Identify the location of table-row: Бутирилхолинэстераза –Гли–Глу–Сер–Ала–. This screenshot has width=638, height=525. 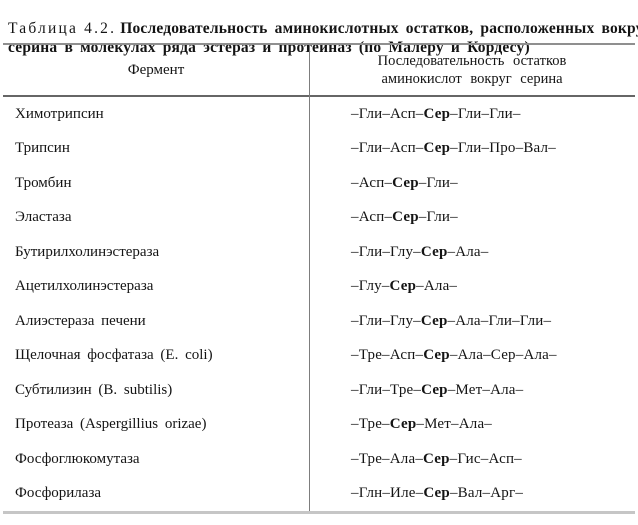
(319, 252).